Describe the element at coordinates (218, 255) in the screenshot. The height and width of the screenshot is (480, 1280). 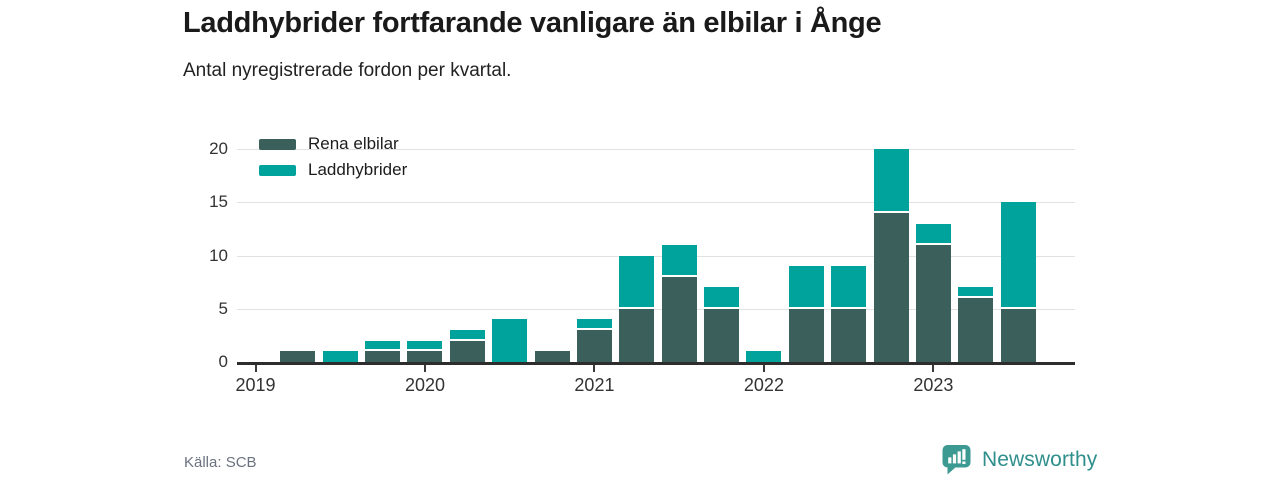
I see `y-tick-label-10: 10` at that location.